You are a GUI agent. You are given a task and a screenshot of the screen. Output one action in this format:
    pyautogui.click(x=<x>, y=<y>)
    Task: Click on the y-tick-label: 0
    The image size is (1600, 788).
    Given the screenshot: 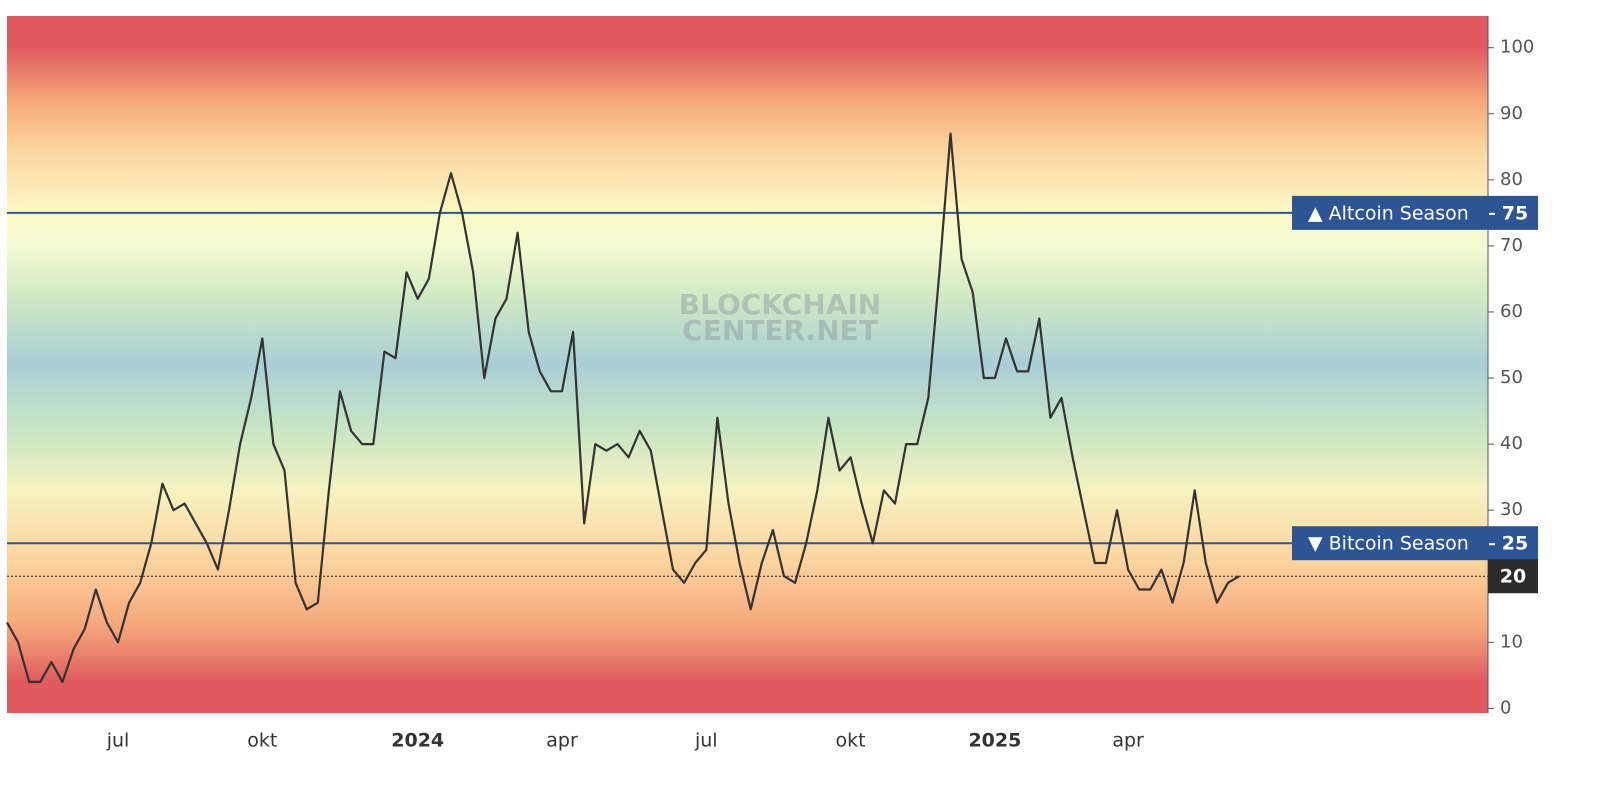 What is the action you would take?
    pyautogui.click(x=1505, y=707)
    